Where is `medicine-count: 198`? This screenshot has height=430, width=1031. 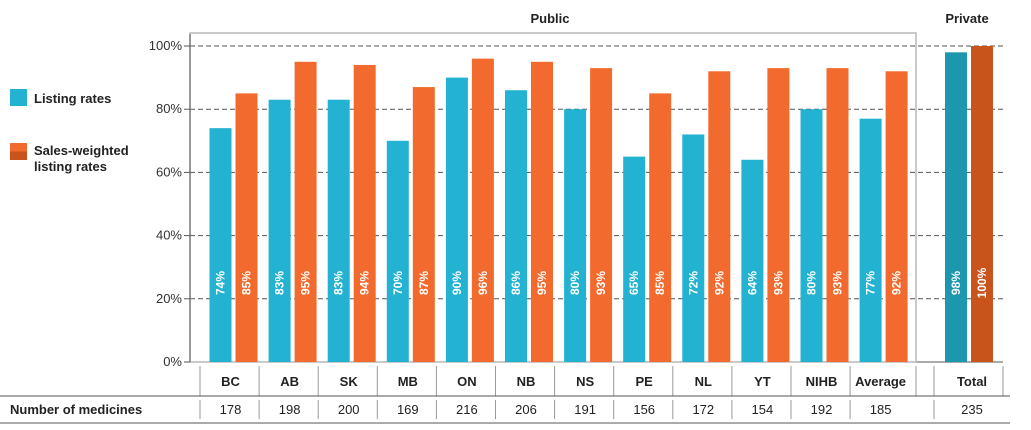 medicine-count: 198 is located at coordinates (290, 409).